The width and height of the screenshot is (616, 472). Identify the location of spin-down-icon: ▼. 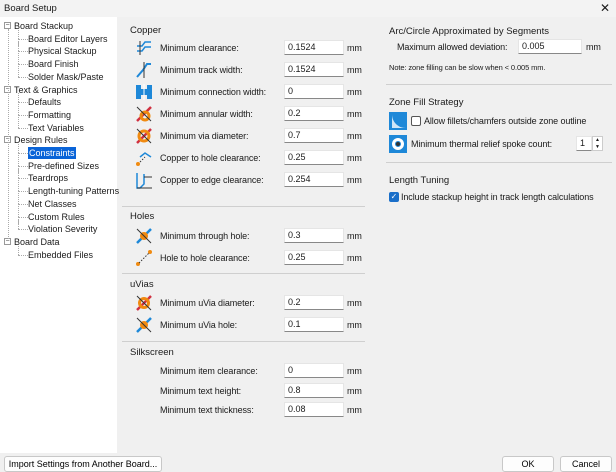
(597, 147).